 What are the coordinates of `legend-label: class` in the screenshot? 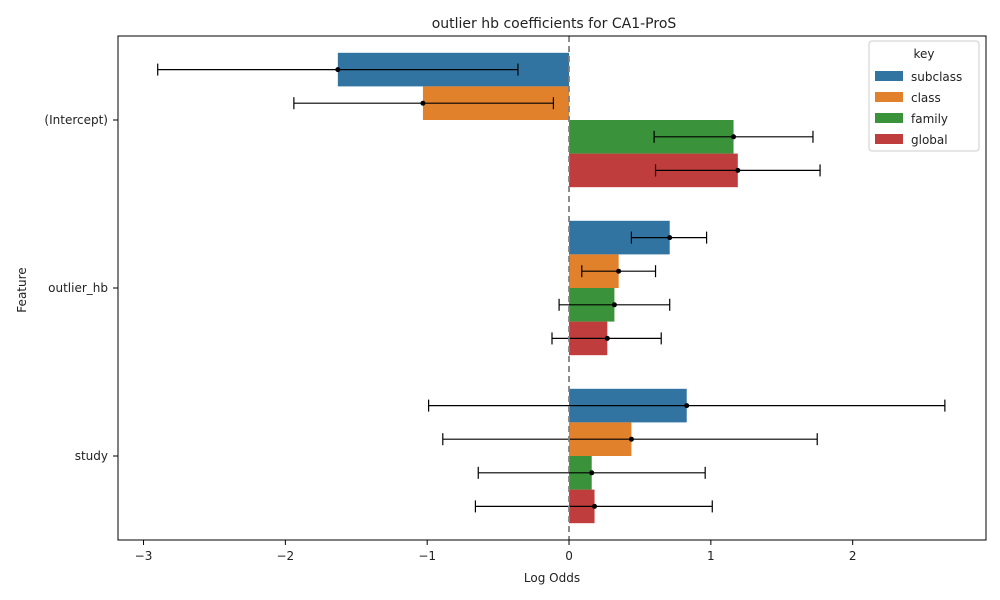 It's located at (926, 98).